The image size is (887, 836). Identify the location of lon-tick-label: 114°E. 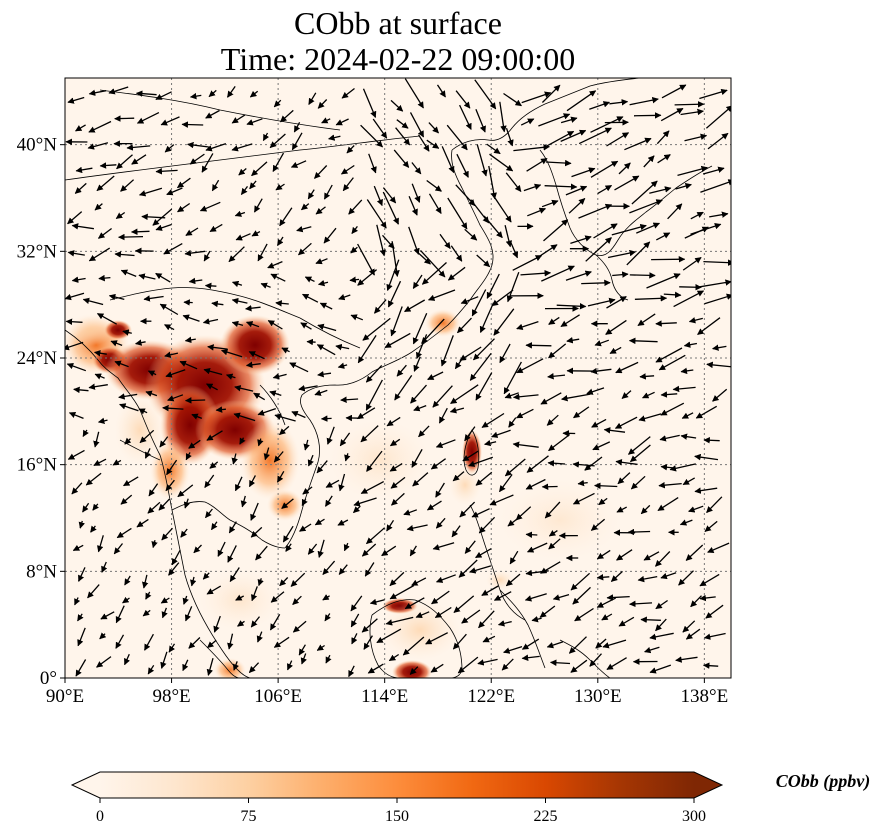
(384, 696).